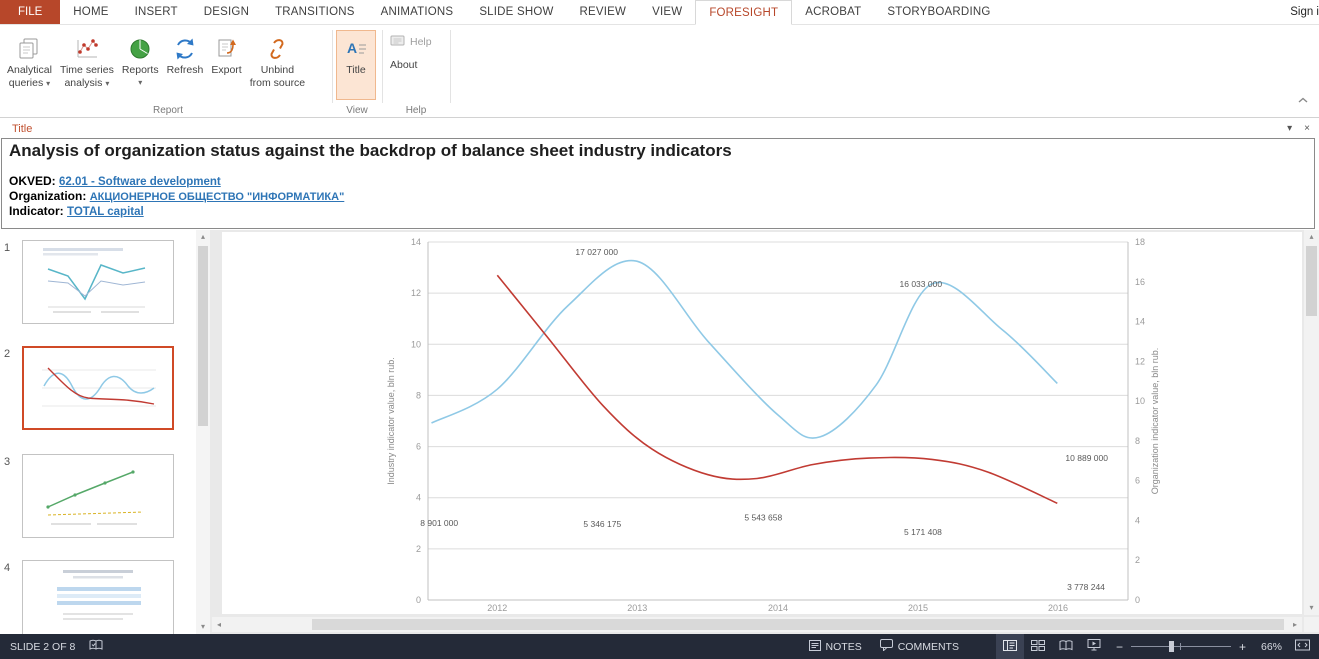 This screenshot has height=659, width=1319. What do you see at coordinates (185, 65) in the screenshot?
I see `refresh-button: Refresh` at bounding box center [185, 65].